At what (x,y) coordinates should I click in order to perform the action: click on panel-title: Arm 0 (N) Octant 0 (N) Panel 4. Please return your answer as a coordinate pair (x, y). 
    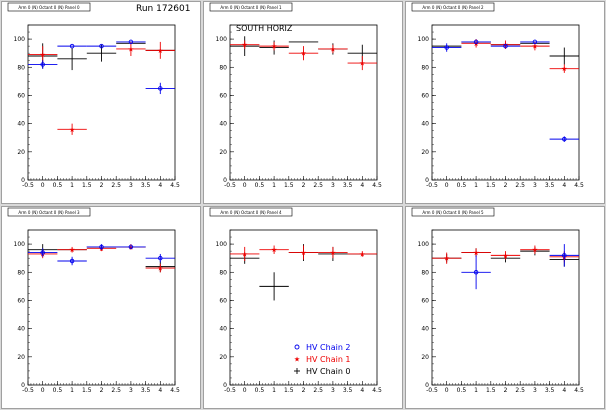
    Looking at the image, I should click on (251, 212).